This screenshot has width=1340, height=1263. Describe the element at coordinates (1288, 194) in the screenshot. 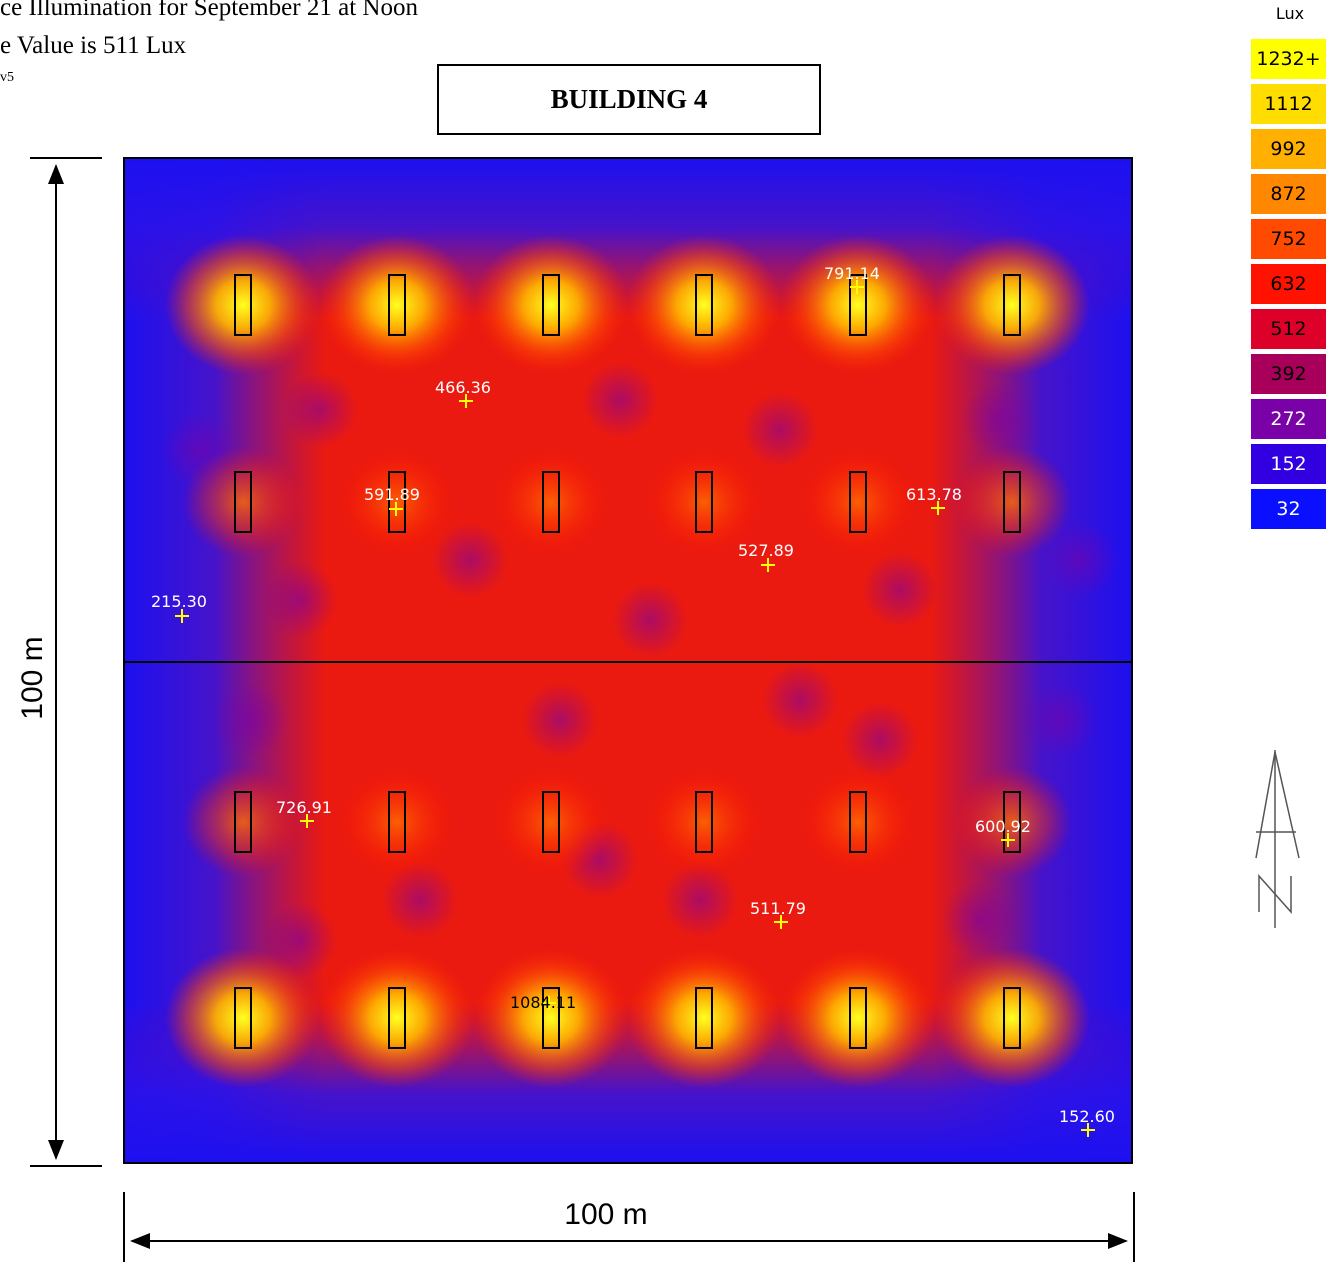

I see `legend-entry: 872` at that location.